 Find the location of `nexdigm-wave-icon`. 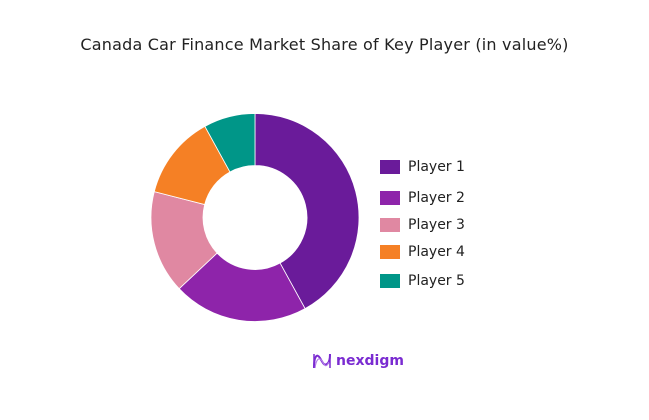

nexdigm-wave-icon is located at coordinates (322, 361).